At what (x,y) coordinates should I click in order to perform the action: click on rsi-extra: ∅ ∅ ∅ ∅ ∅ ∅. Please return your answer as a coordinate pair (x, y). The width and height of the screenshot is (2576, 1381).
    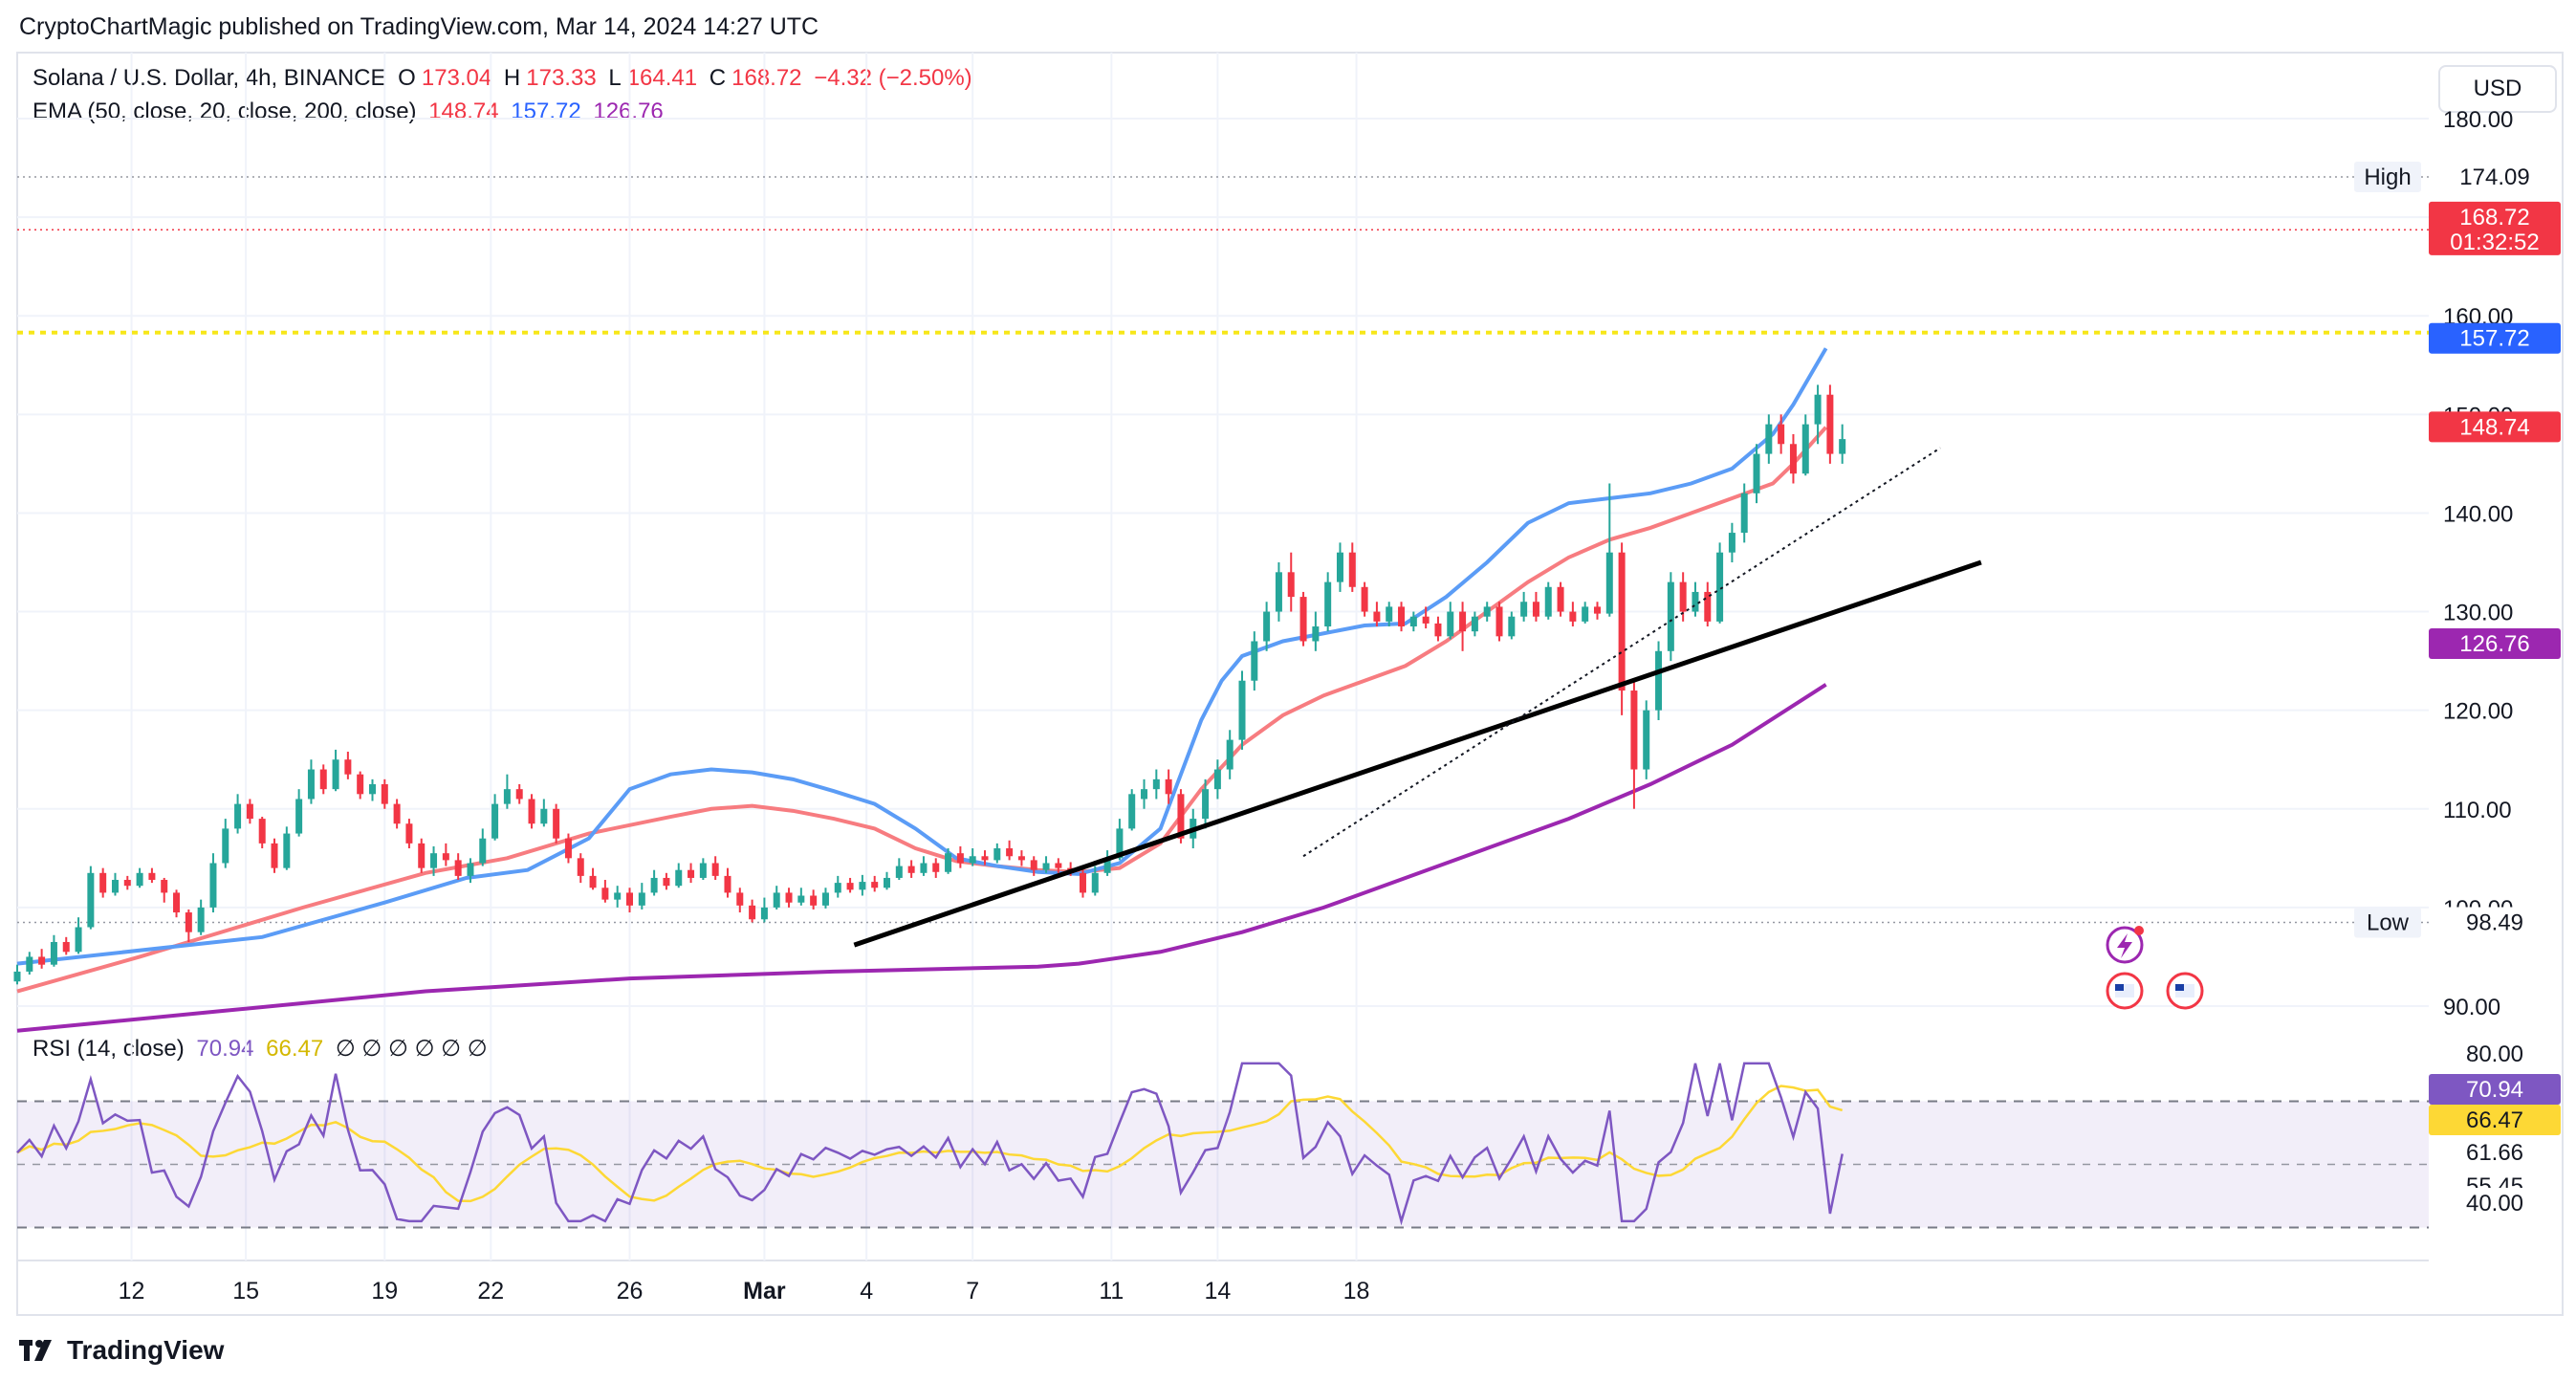
    Looking at the image, I should click on (411, 1049).